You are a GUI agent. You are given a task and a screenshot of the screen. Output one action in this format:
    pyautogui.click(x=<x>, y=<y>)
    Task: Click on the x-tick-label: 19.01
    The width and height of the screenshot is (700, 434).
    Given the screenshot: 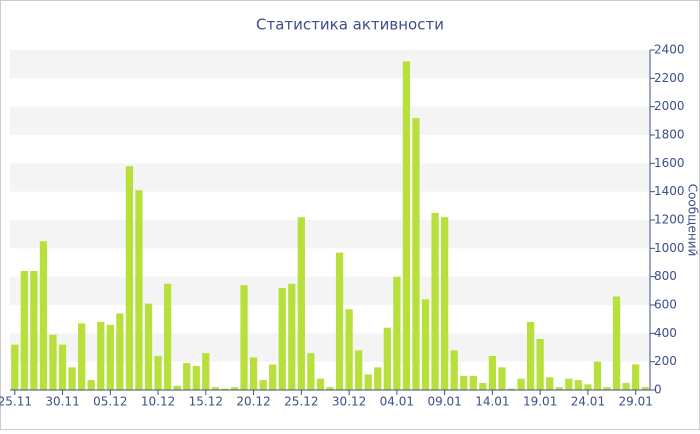 What is the action you would take?
    pyautogui.click(x=540, y=402)
    